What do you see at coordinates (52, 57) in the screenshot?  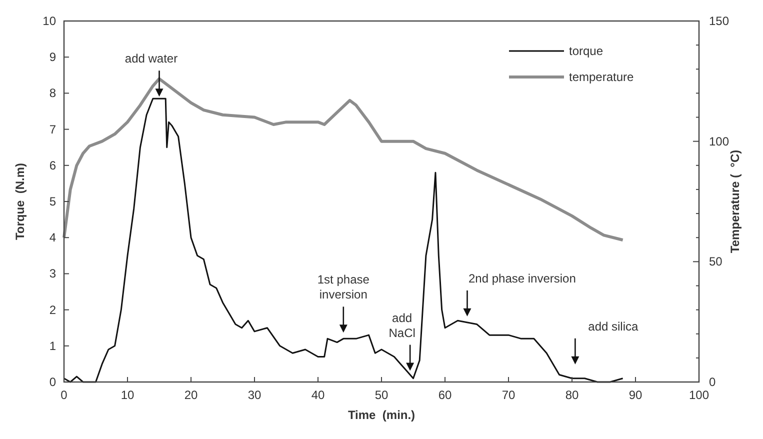 I see `y-tick-label: 9` at bounding box center [52, 57].